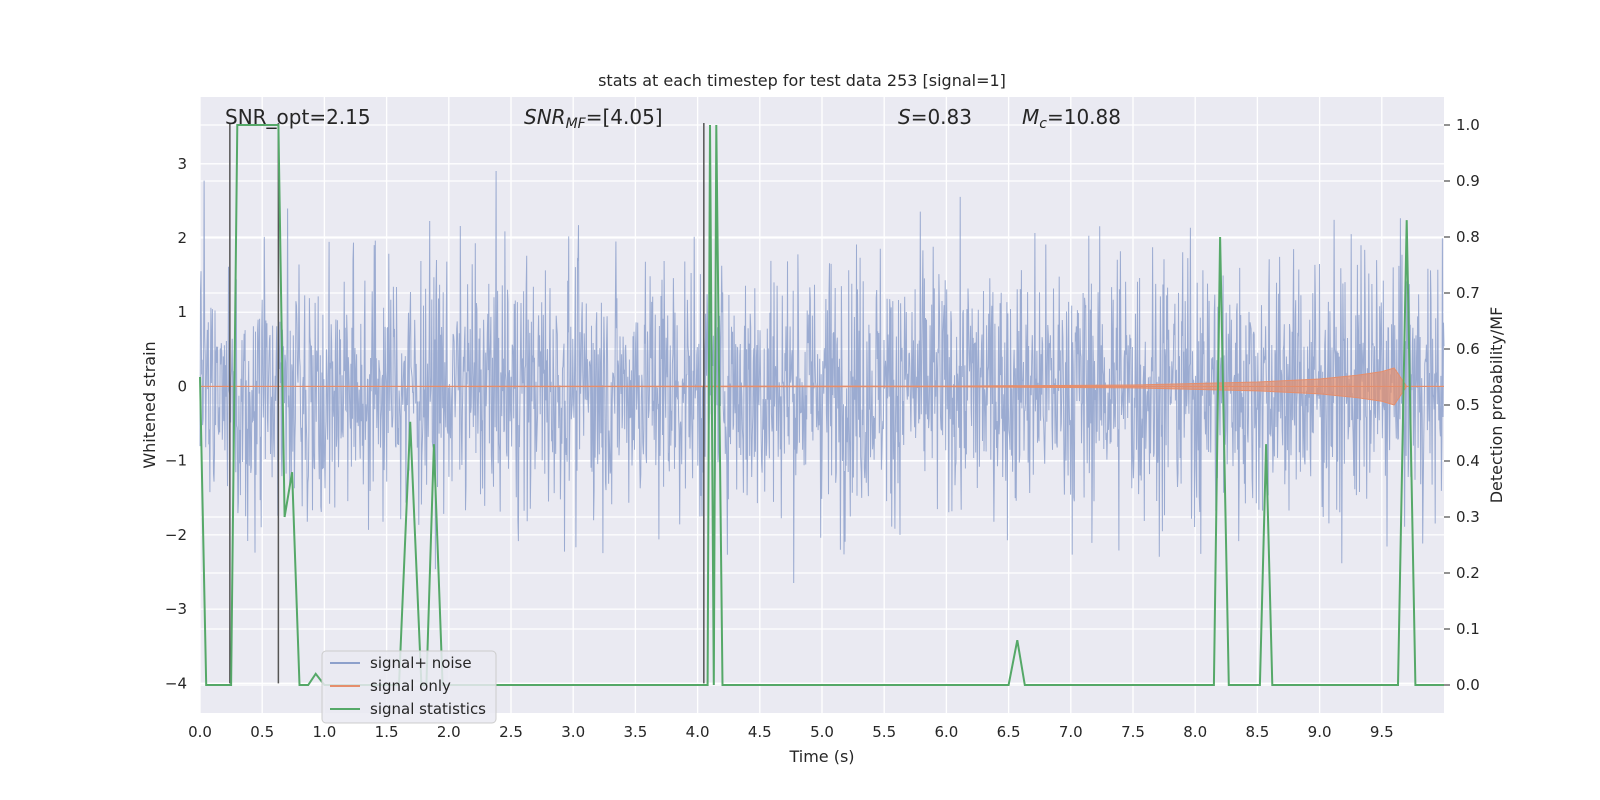 The height and width of the screenshot is (800, 1600). Describe the element at coordinates (884, 732) in the screenshot. I see `x-tick-label-11: 5.5` at that location.